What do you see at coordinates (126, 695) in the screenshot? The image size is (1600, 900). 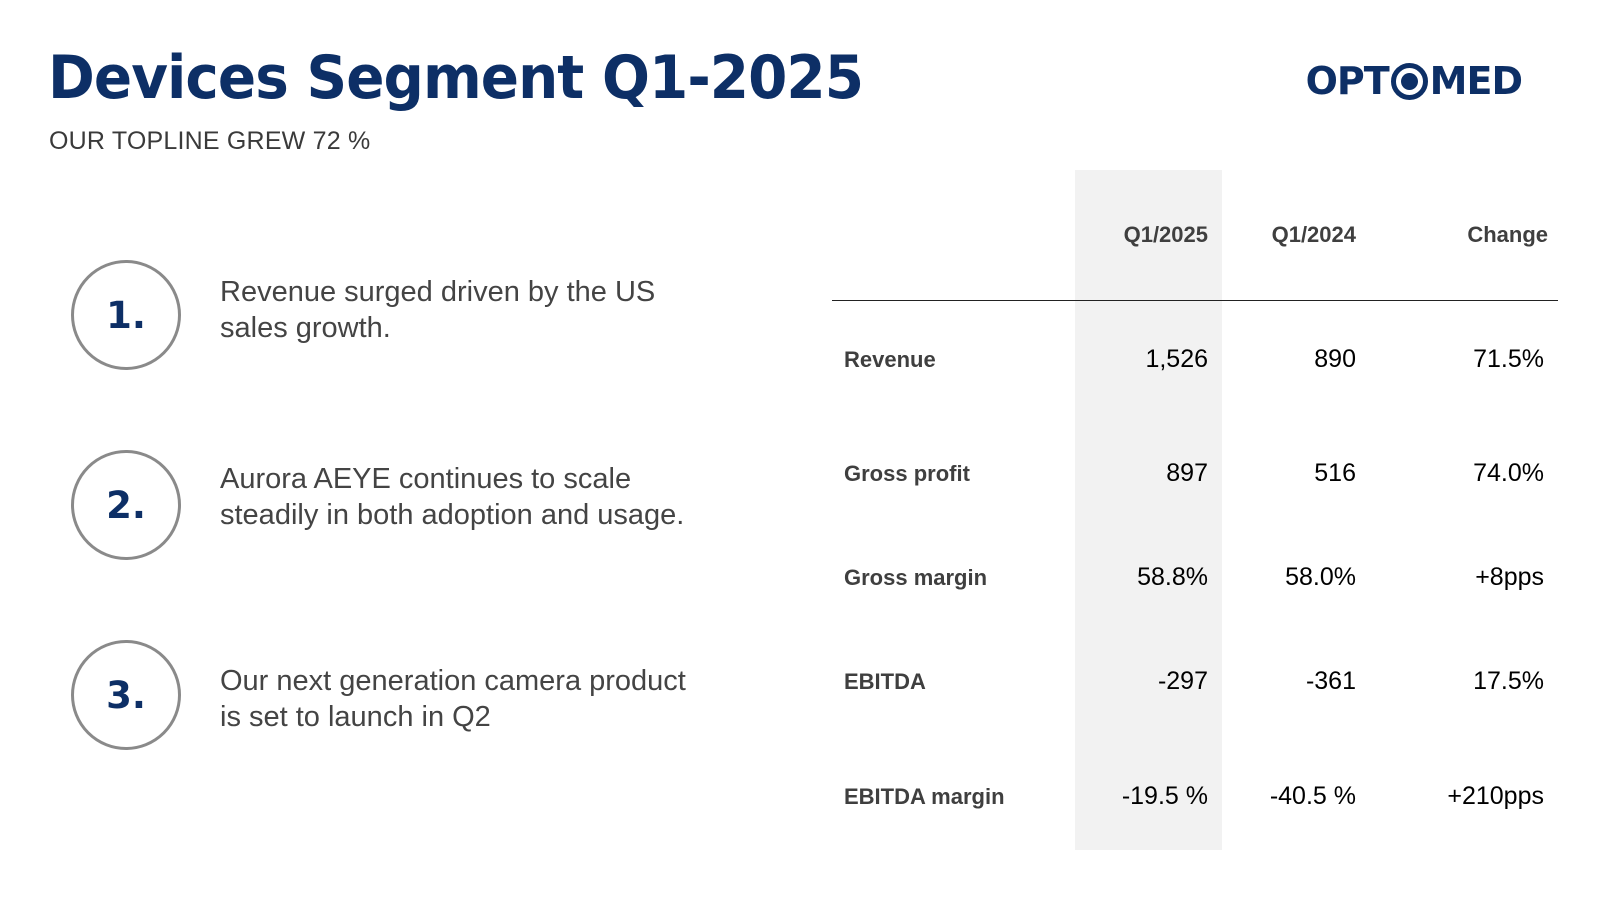 I see `point-number-badge: 3.` at bounding box center [126, 695].